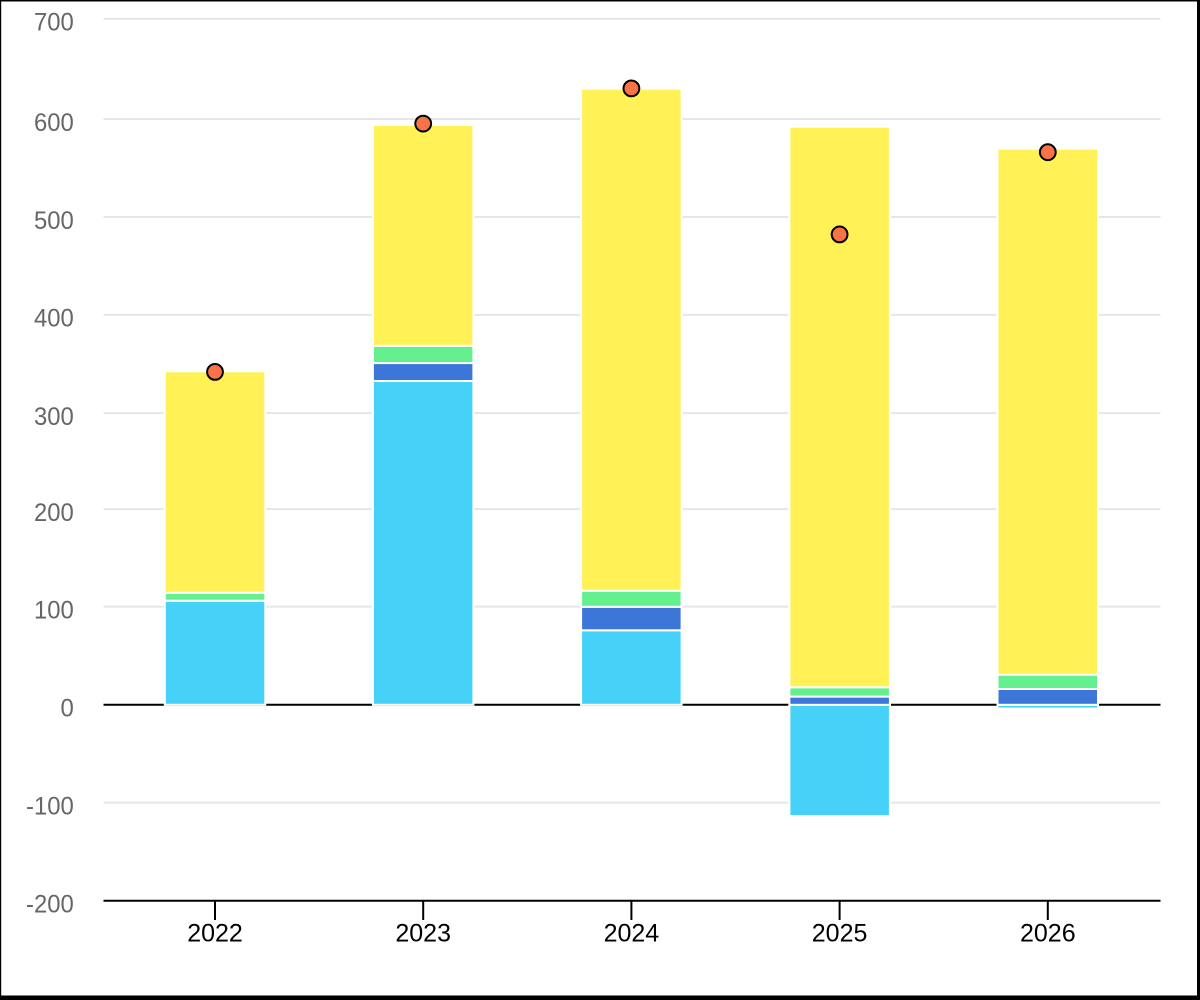 This screenshot has width=1200, height=1000. Describe the element at coordinates (54, 23) in the screenshot. I see `svg-text: 700` at that location.